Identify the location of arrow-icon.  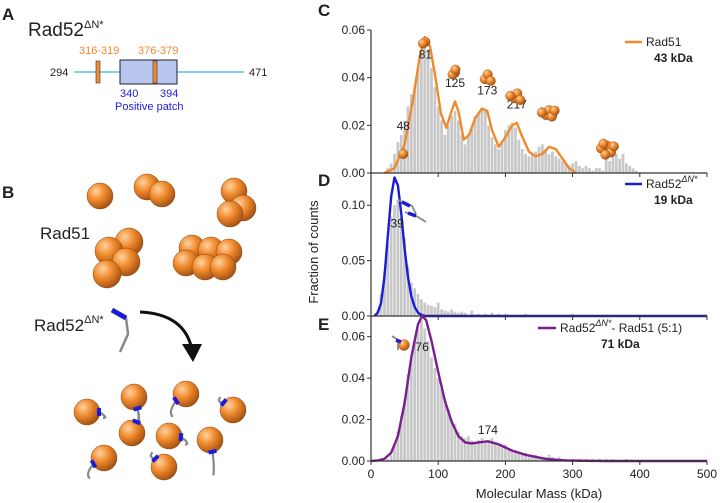
(166, 330).